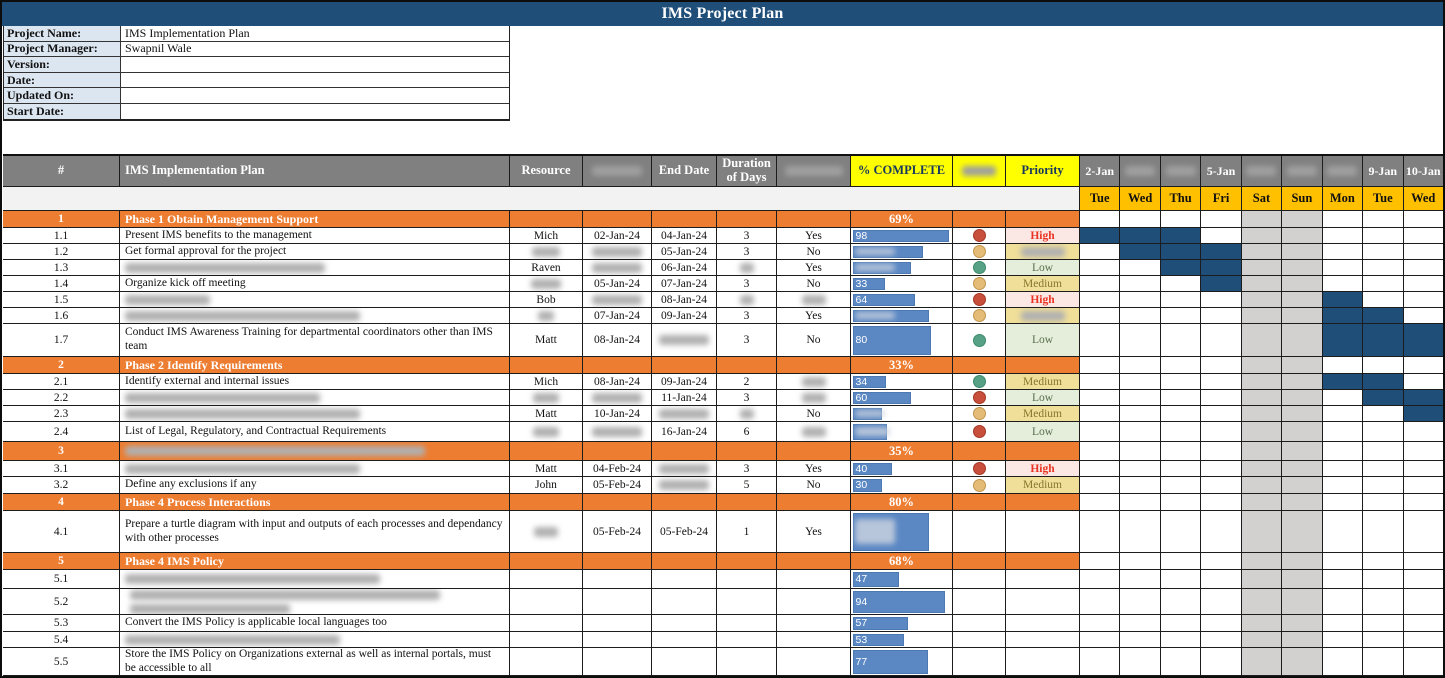  What do you see at coordinates (684, 531) in the screenshot?
I see `cell-end-date: 05-Feb-24` at bounding box center [684, 531].